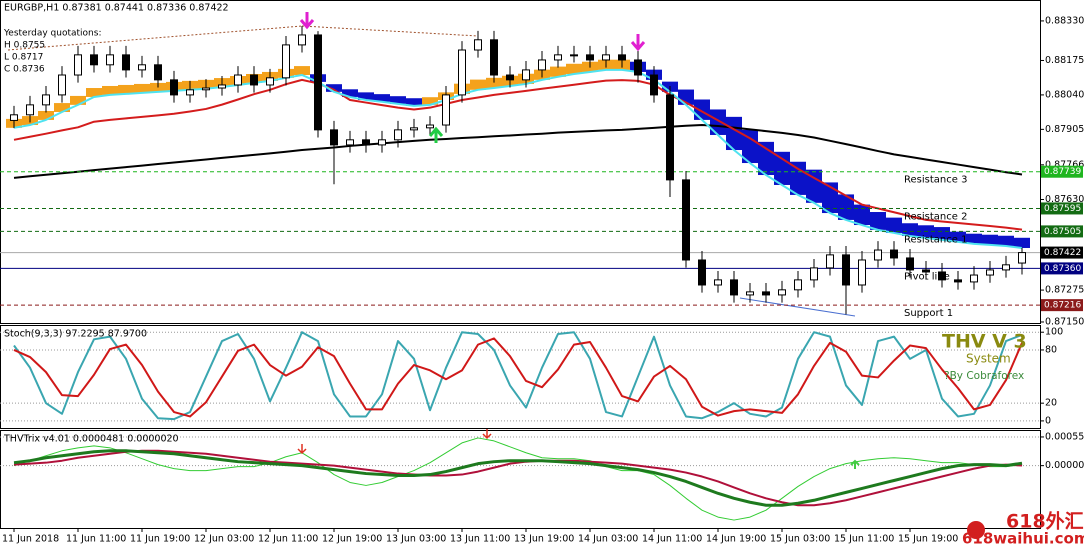  Describe the element at coordinates (24, 70) in the screenshot. I see `annotation: C 0.8736` at that location.